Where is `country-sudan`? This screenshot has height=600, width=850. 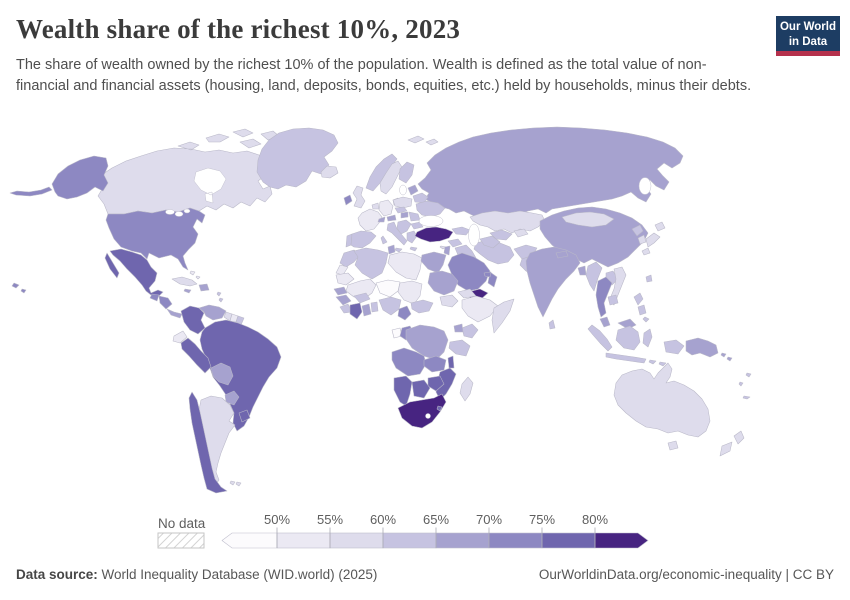 country-sudan is located at coordinates (443, 283).